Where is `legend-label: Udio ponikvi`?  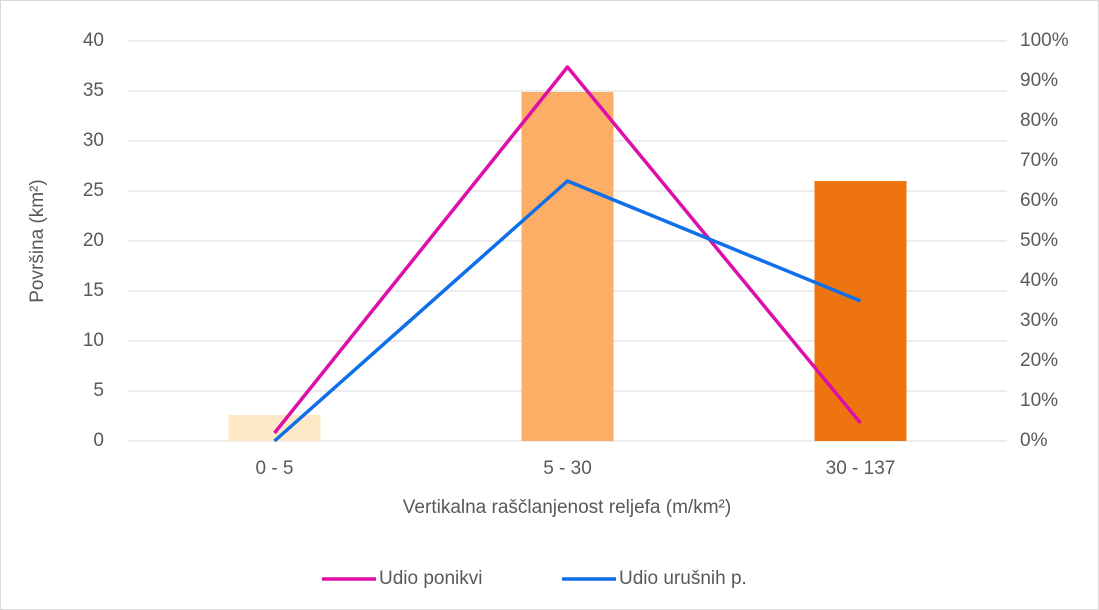
legend-label: Udio ponikvi is located at coordinates (431, 578).